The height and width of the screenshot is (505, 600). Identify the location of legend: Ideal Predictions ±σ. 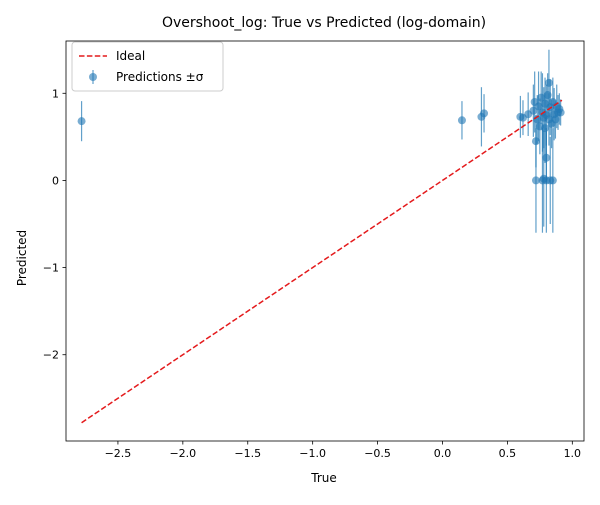
(147, 66).